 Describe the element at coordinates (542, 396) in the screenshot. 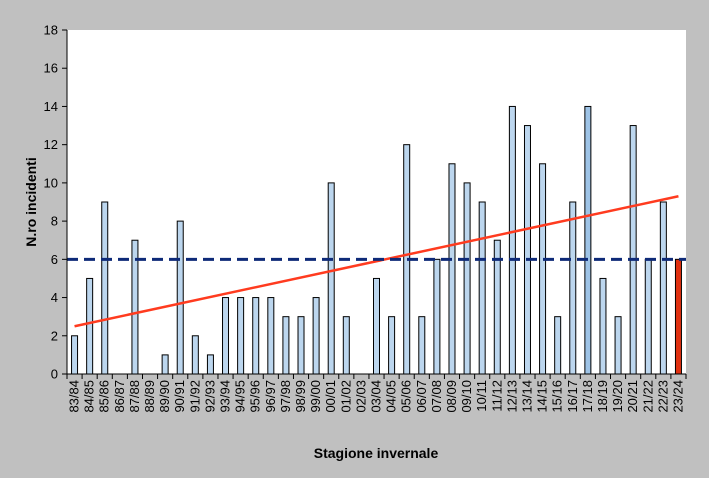

I see `x-tick-label: 14/15` at that location.